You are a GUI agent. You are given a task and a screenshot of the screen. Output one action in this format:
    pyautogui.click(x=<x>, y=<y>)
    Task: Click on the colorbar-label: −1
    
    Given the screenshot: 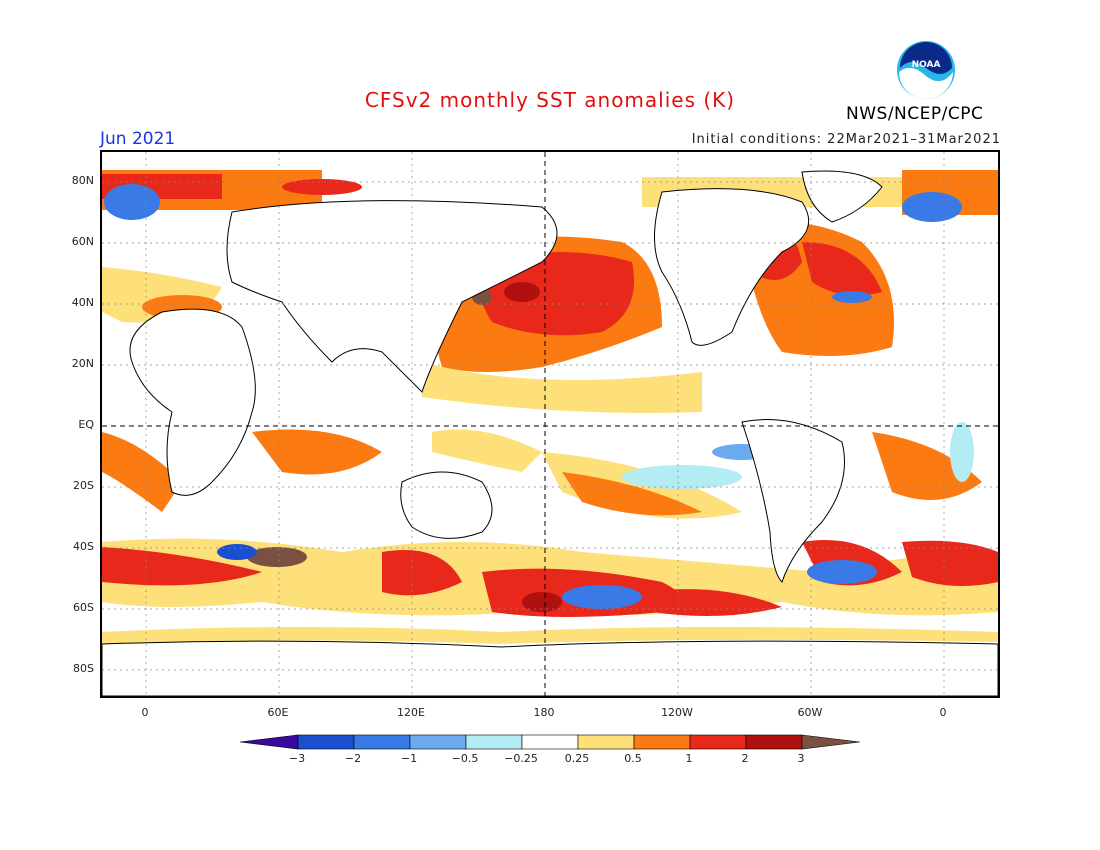 What is the action you would take?
    pyautogui.click(x=409, y=758)
    